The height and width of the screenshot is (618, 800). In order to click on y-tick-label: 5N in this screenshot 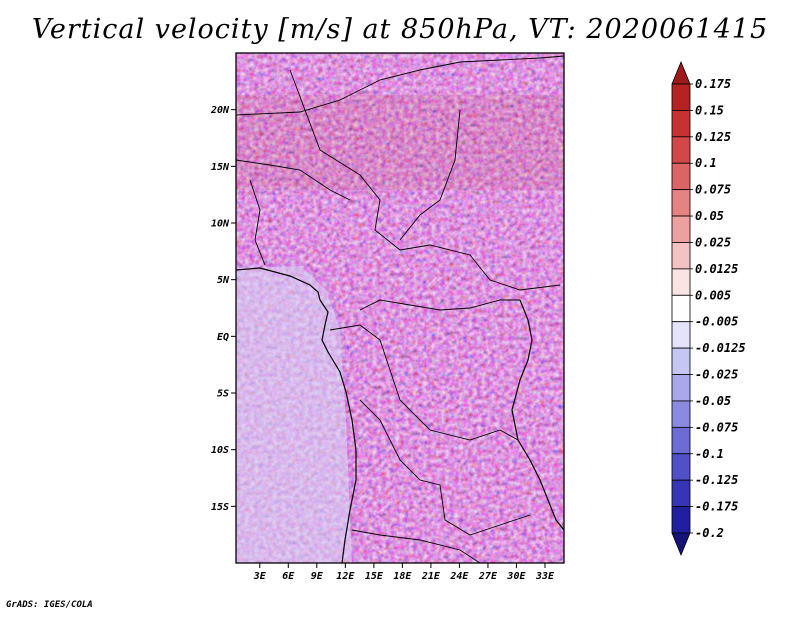, I will do `click(223, 280)`.